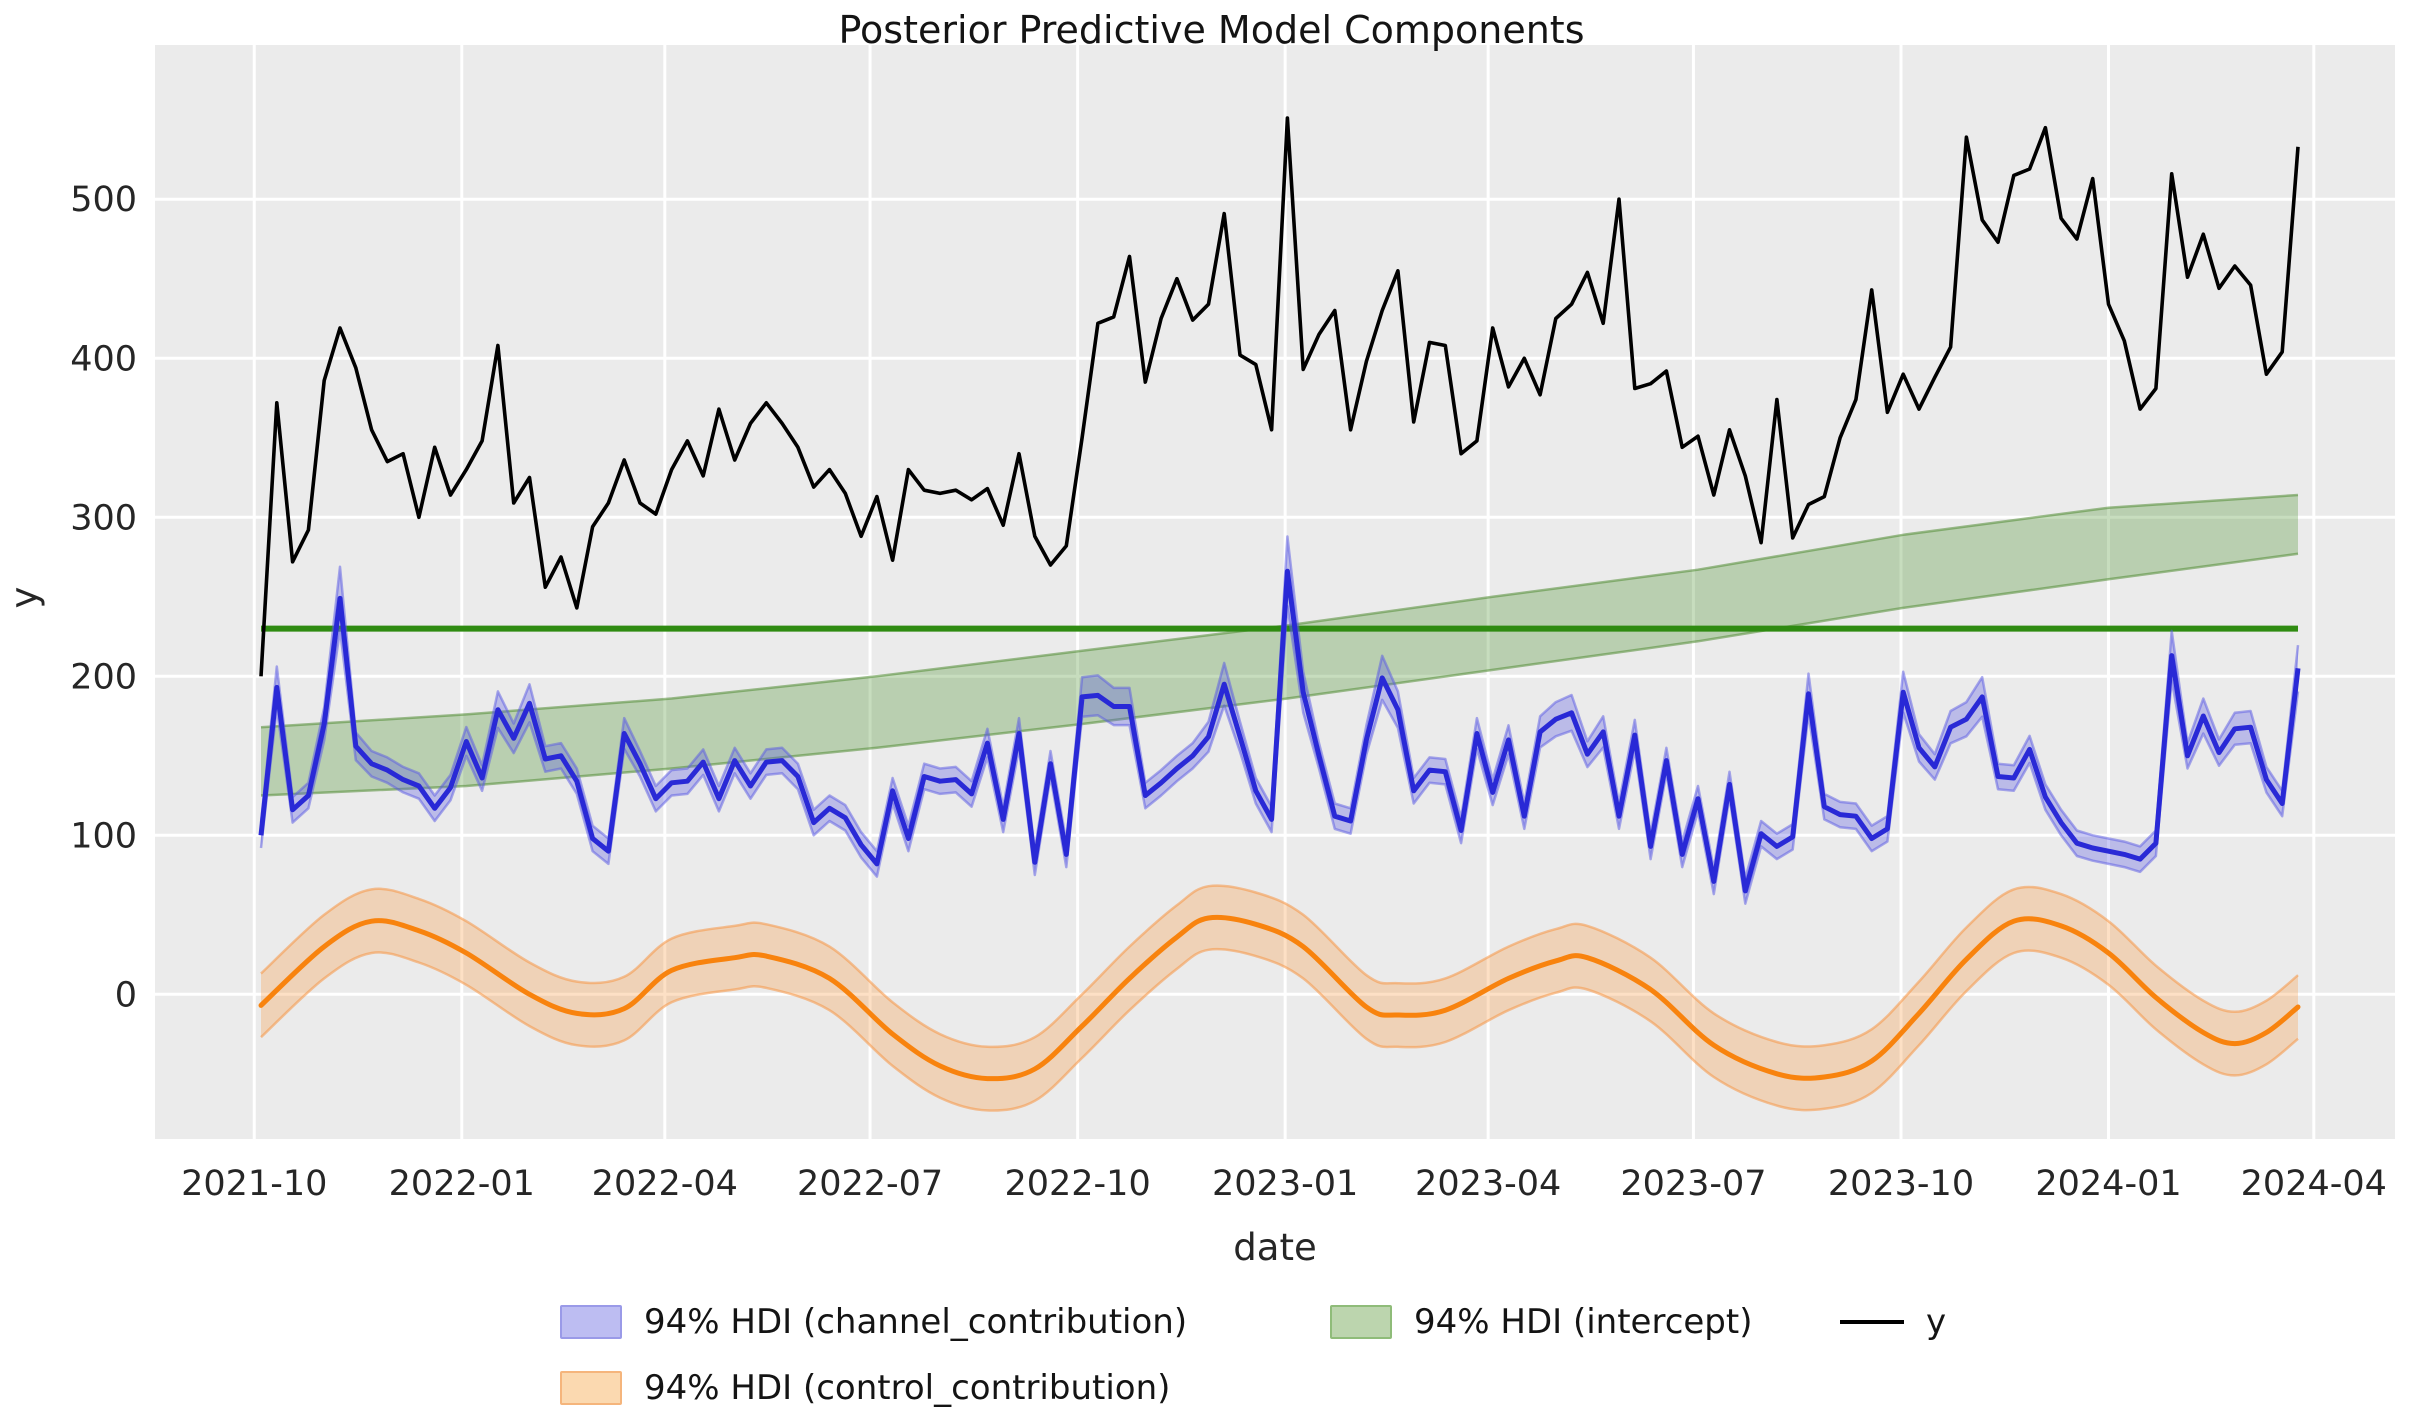  Describe the element at coordinates (462, 1184) in the screenshot. I see `x-tick-label: 2022-01` at that location.